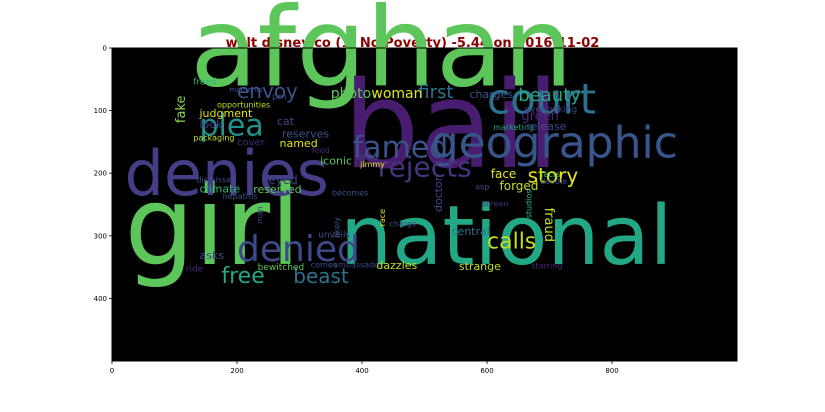  What do you see at coordinates (232, 126) in the screenshot?
I see `word-plea: plea` at bounding box center [232, 126].